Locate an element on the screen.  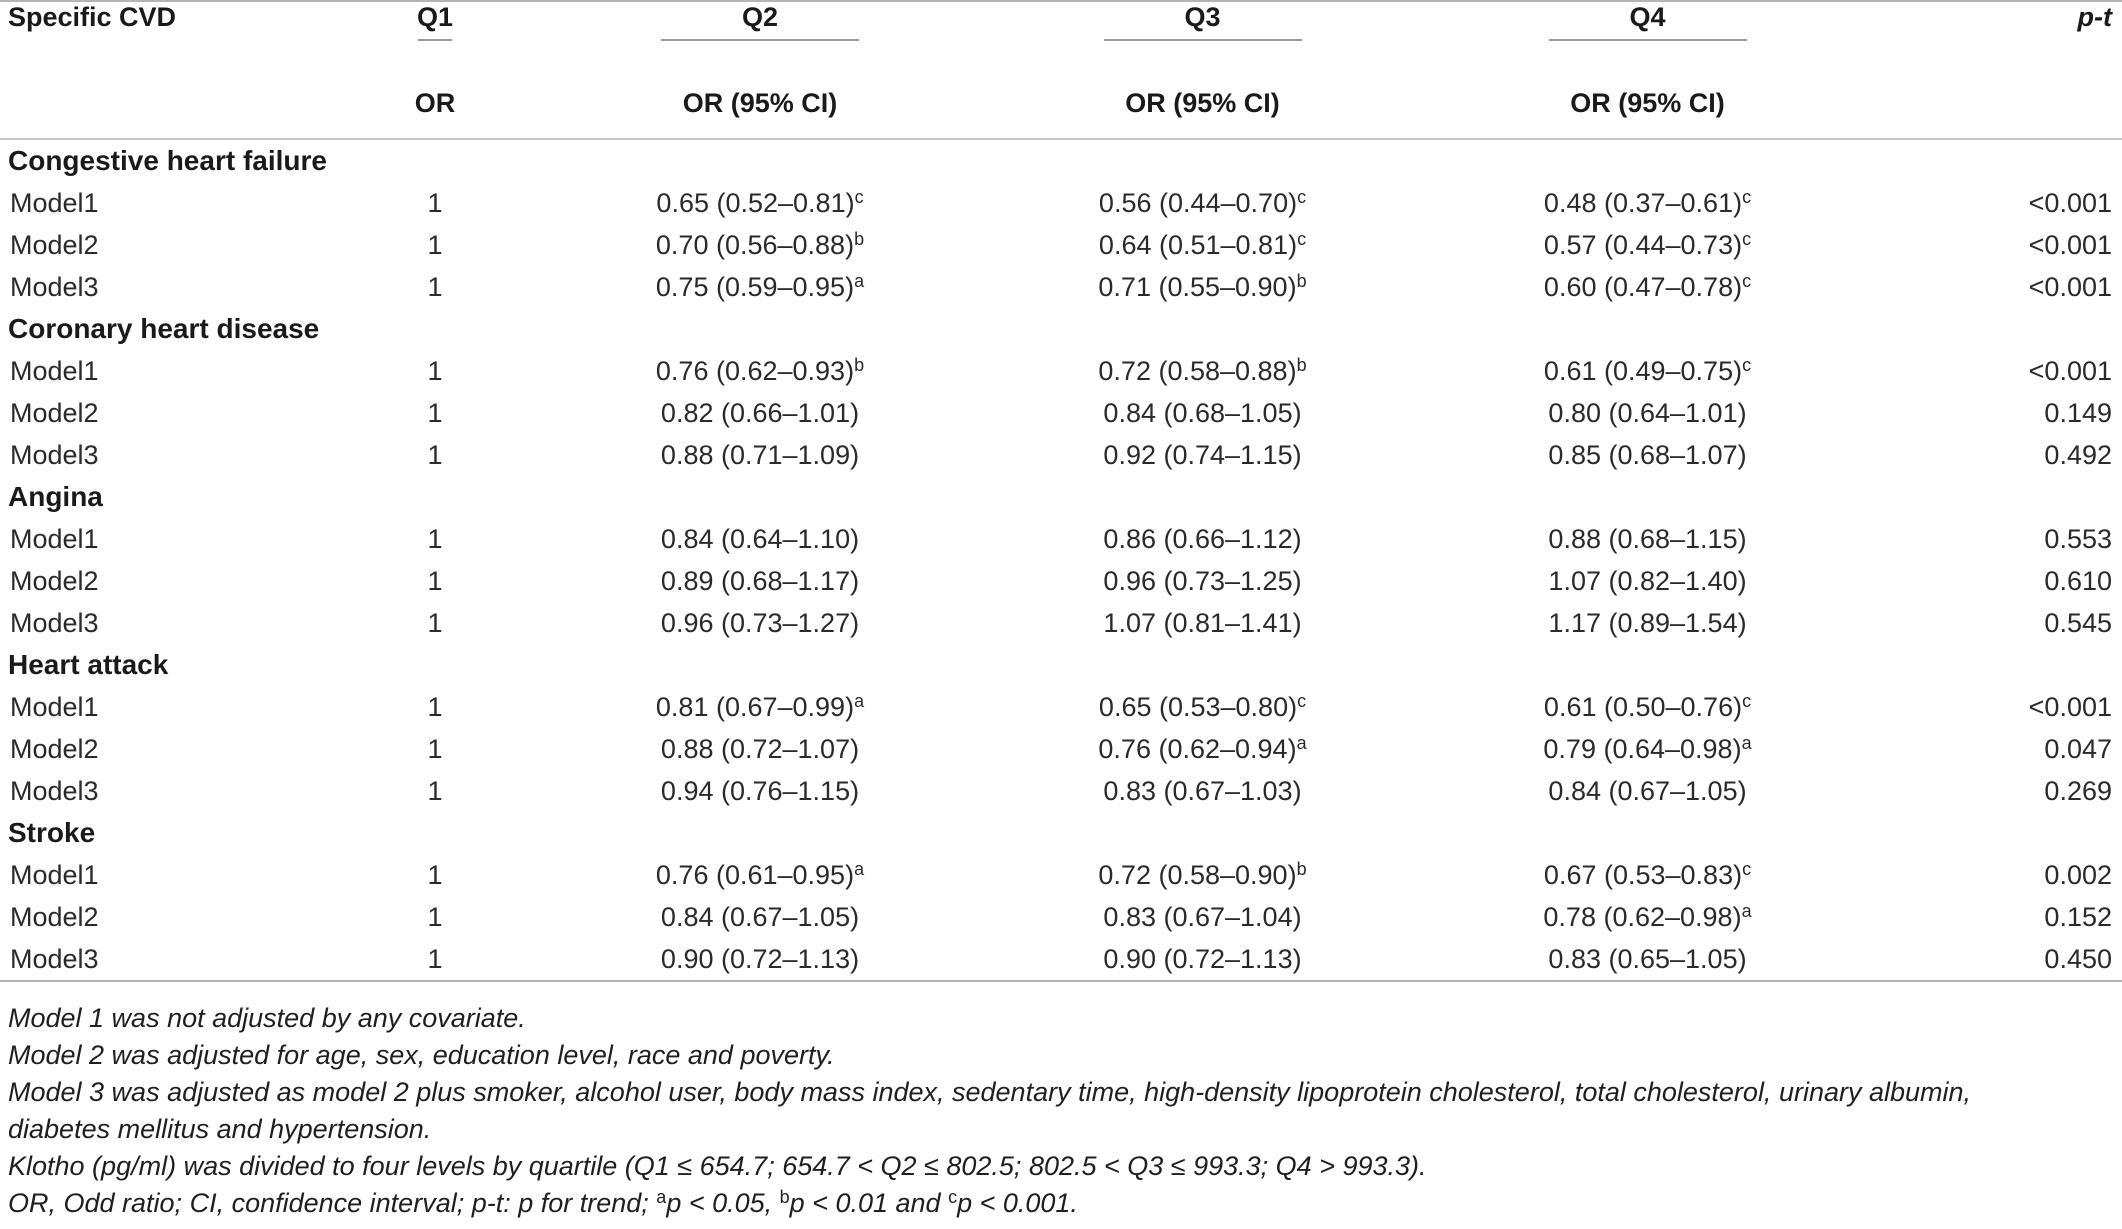
q3-cell: 0.83 (0.67–1.03) is located at coordinates (1202, 790).